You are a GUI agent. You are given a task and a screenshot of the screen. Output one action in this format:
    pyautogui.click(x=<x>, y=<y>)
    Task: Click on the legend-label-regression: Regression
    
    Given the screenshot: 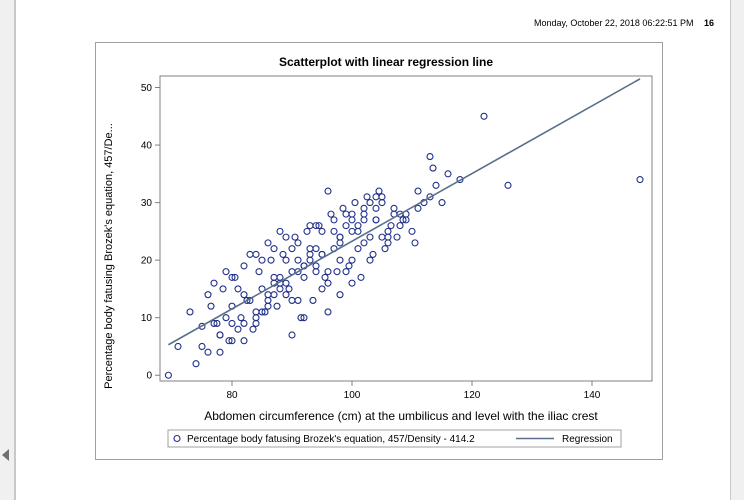 What is the action you would take?
    pyautogui.click(x=587, y=439)
    